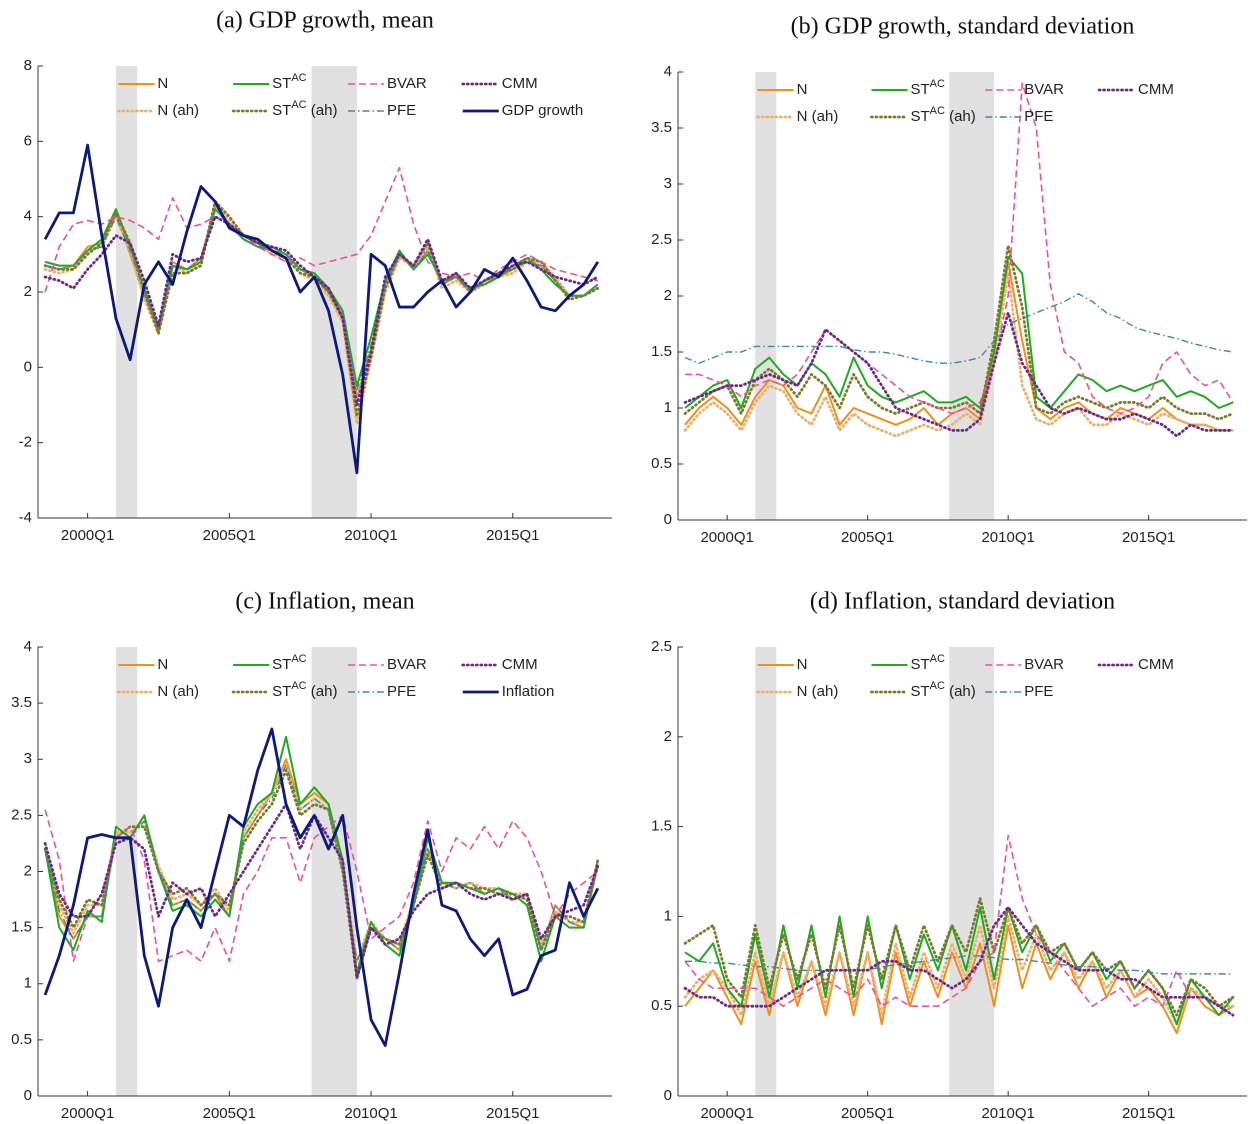 The height and width of the screenshot is (1124, 1255). Describe the element at coordinates (325, 21) in the screenshot. I see `panel-title: (a) GDP growth, mean` at that location.